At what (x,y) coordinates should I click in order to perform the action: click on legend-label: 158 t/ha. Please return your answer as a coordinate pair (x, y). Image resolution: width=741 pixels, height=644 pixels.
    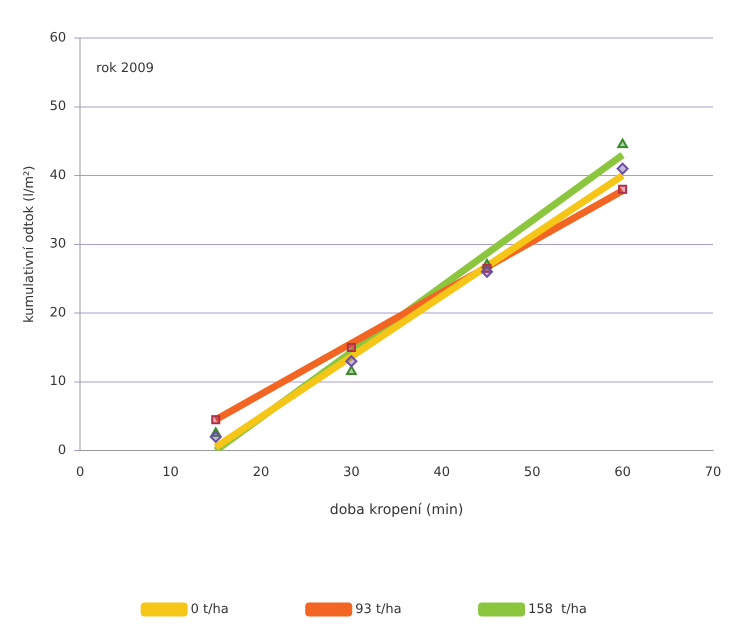
    Looking at the image, I should click on (557, 609).